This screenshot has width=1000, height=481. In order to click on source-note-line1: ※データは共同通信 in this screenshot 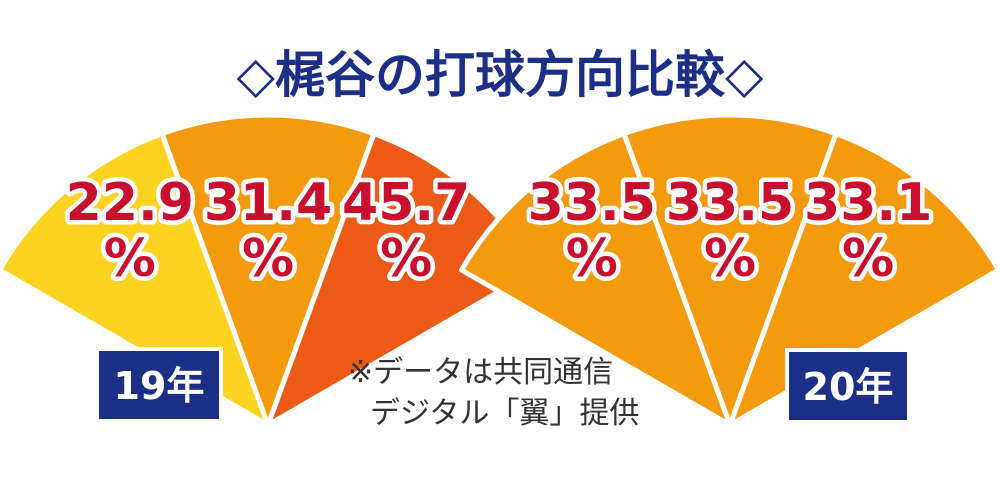, I will do `click(480, 372)`.